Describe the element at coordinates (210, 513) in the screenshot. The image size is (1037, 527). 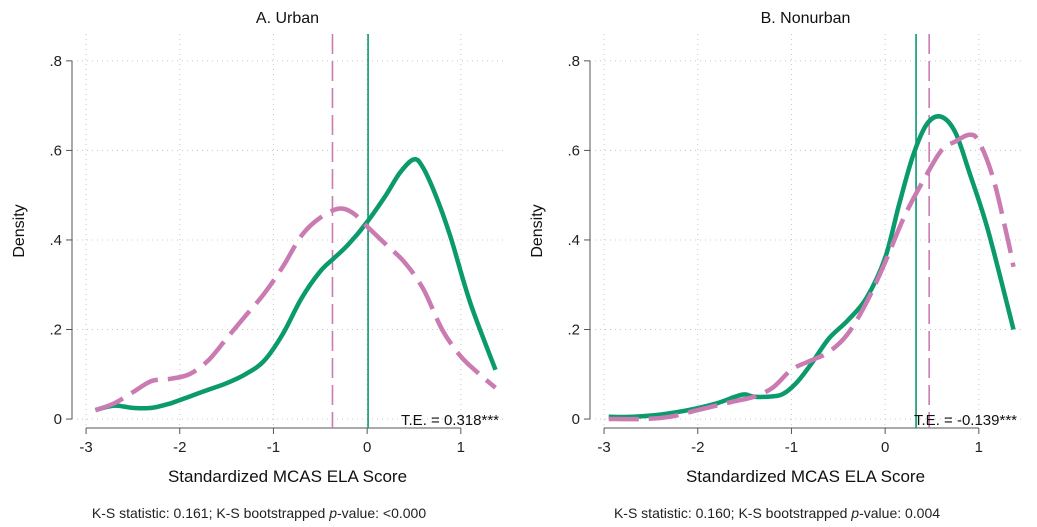
I see `ks-prefix: K-S statistic: 0.161; K-S bootstrapped` at that location.